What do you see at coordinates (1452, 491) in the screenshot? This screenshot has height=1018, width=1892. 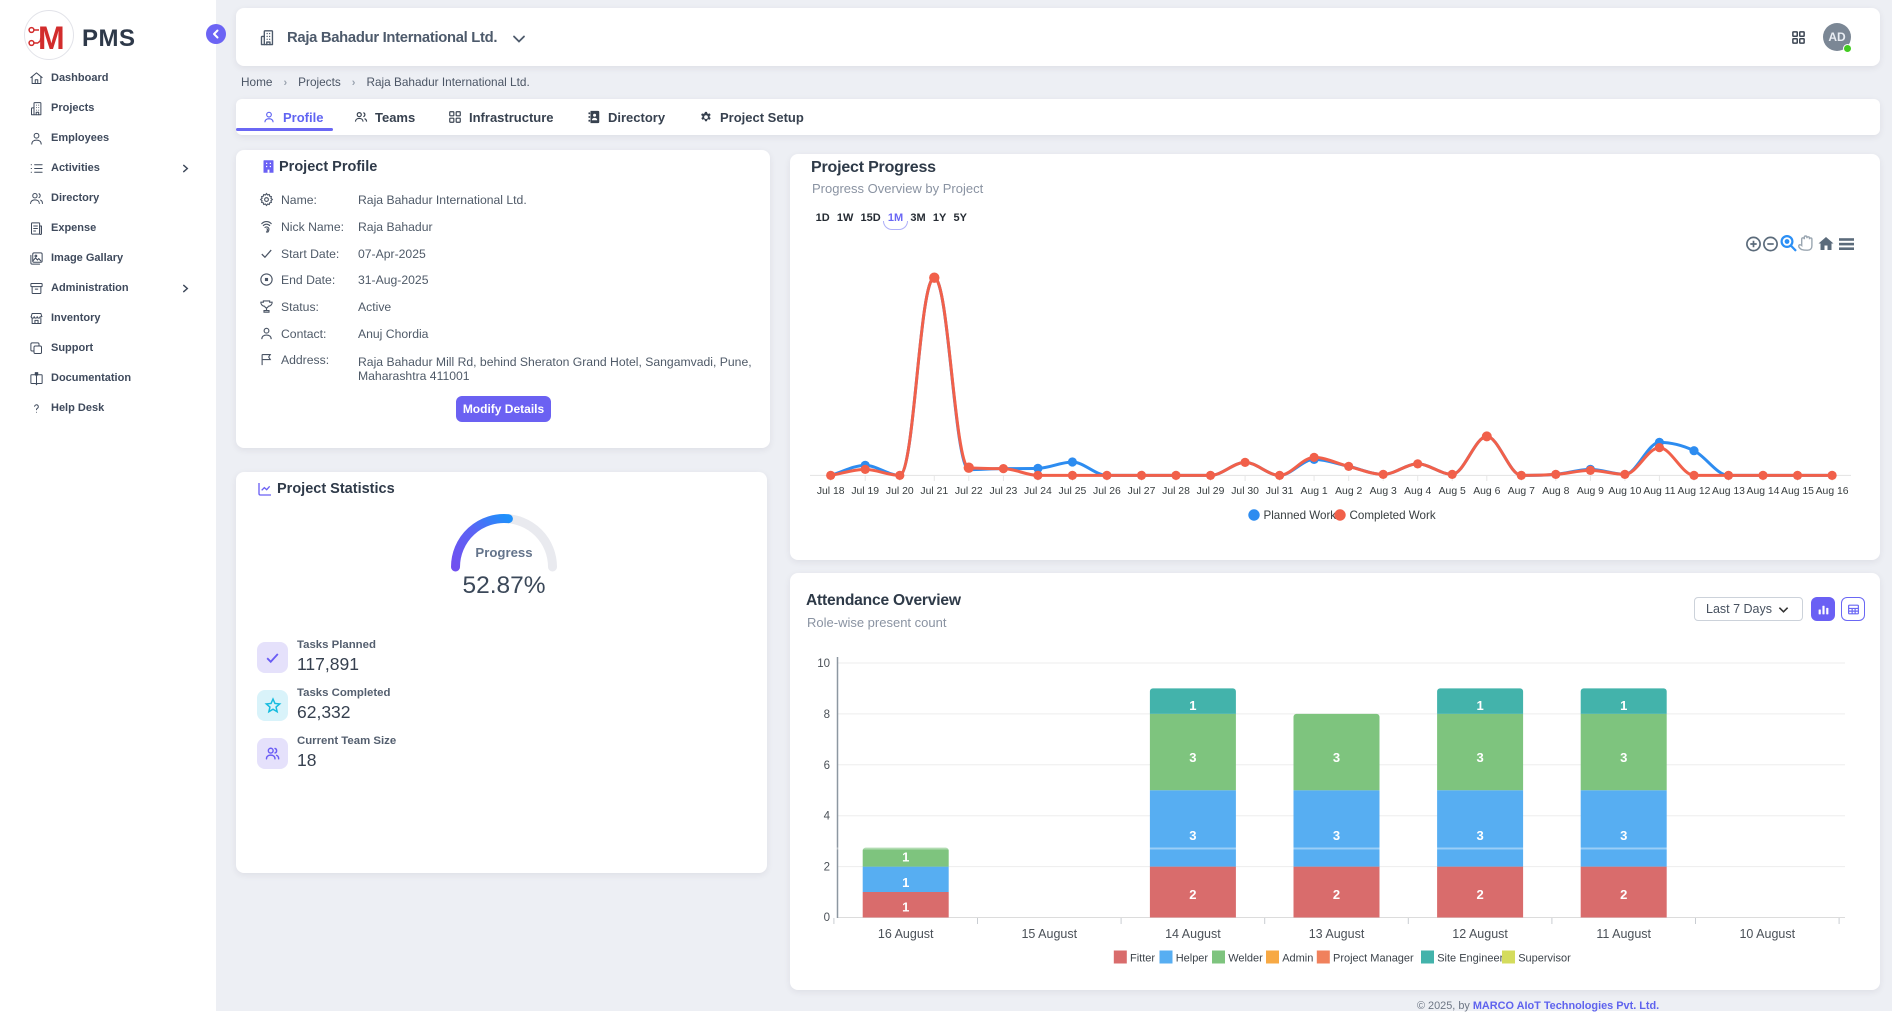 I see `svg-text: Aug 5` at bounding box center [1452, 491].